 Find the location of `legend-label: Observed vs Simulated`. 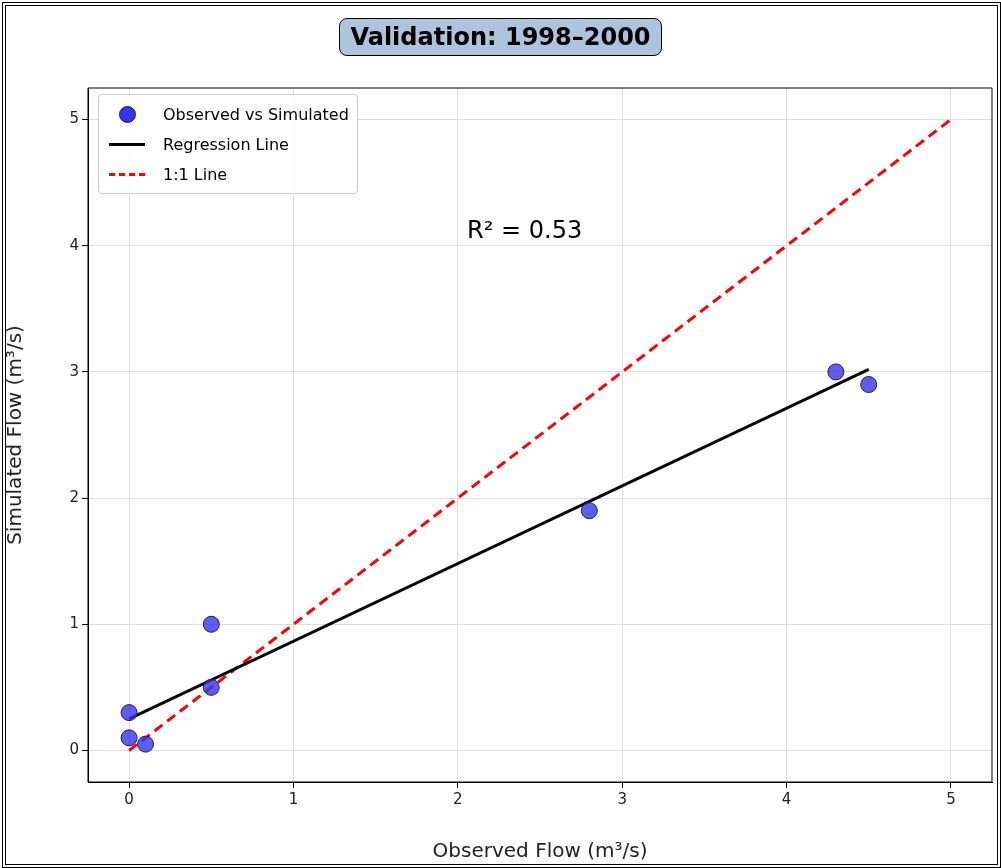

legend-label: Observed vs Simulated is located at coordinates (256, 114).